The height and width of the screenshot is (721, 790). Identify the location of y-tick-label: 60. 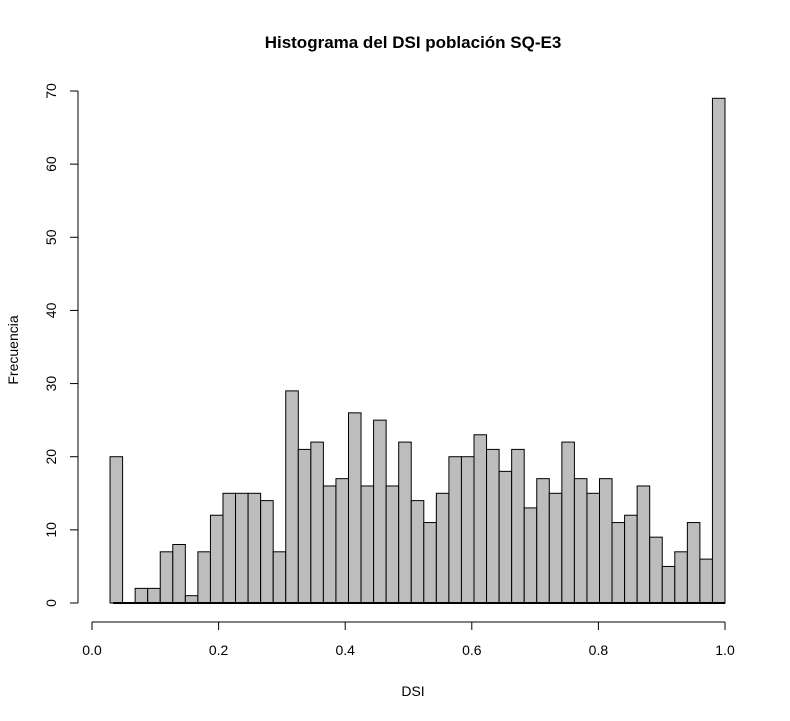
(51, 164).